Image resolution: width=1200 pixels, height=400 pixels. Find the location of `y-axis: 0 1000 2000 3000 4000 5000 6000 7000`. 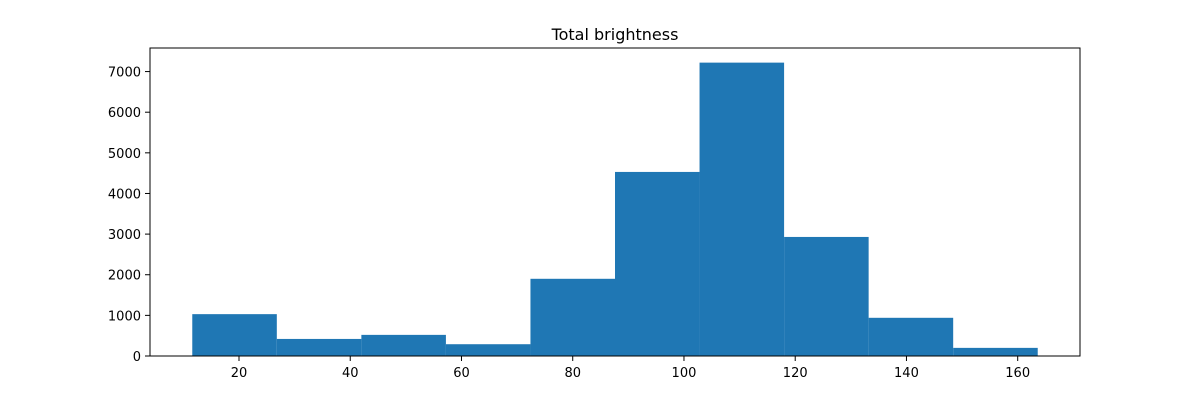

y-axis: 0 1000 2000 3000 4000 5000 6000 7000 is located at coordinates (129, 215).